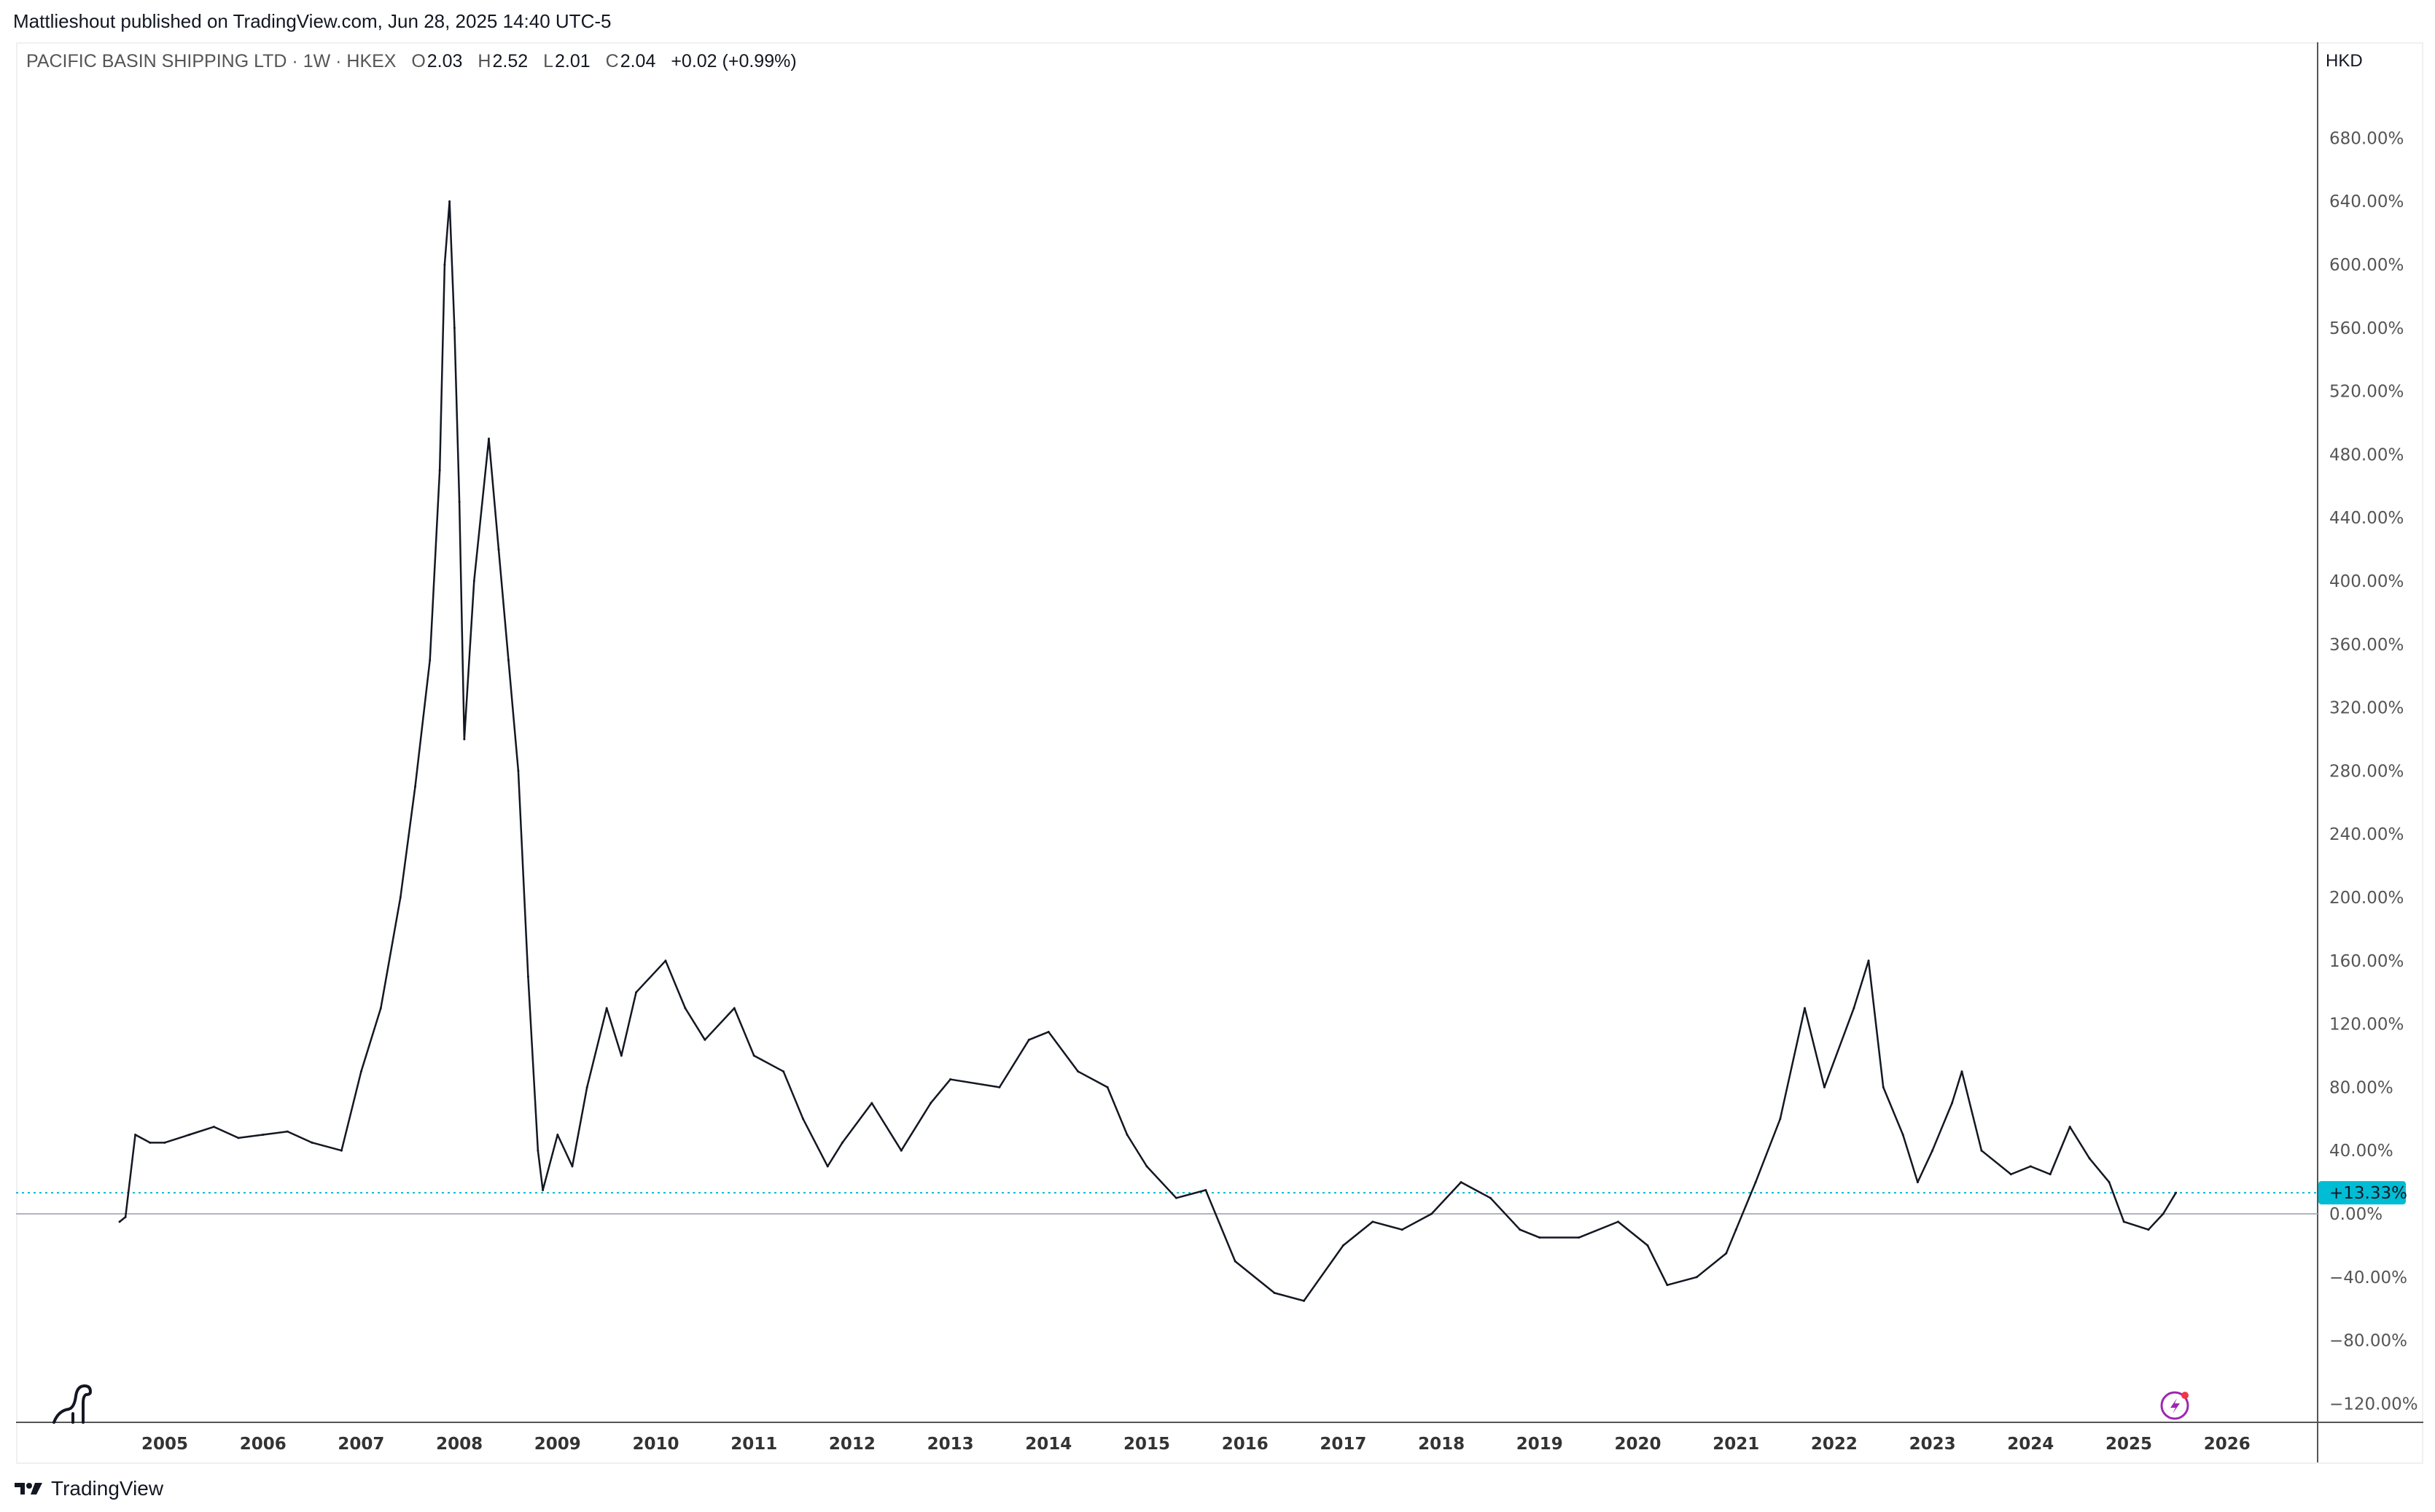  Describe the element at coordinates (2361, 1087) in the screenshot. I see `y-tick-label: 80.00%` at that location.